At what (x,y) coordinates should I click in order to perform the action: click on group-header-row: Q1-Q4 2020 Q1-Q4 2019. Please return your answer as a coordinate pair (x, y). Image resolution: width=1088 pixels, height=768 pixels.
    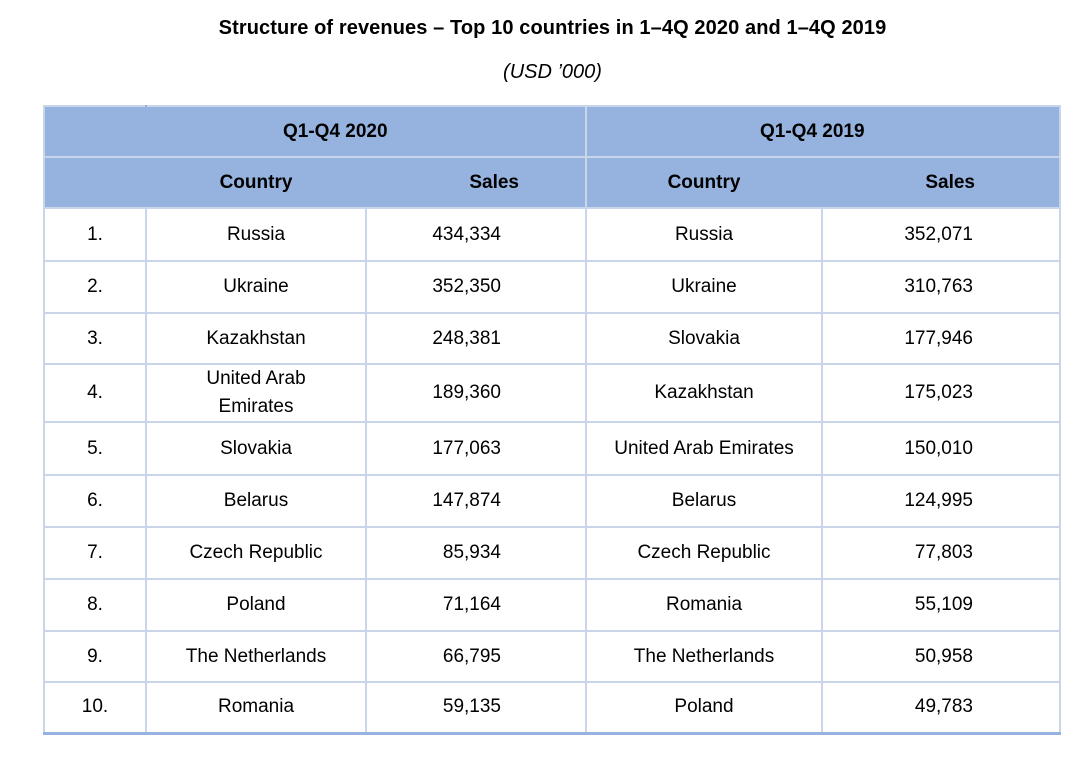
    Looking at the image, I should click on (552, 131).